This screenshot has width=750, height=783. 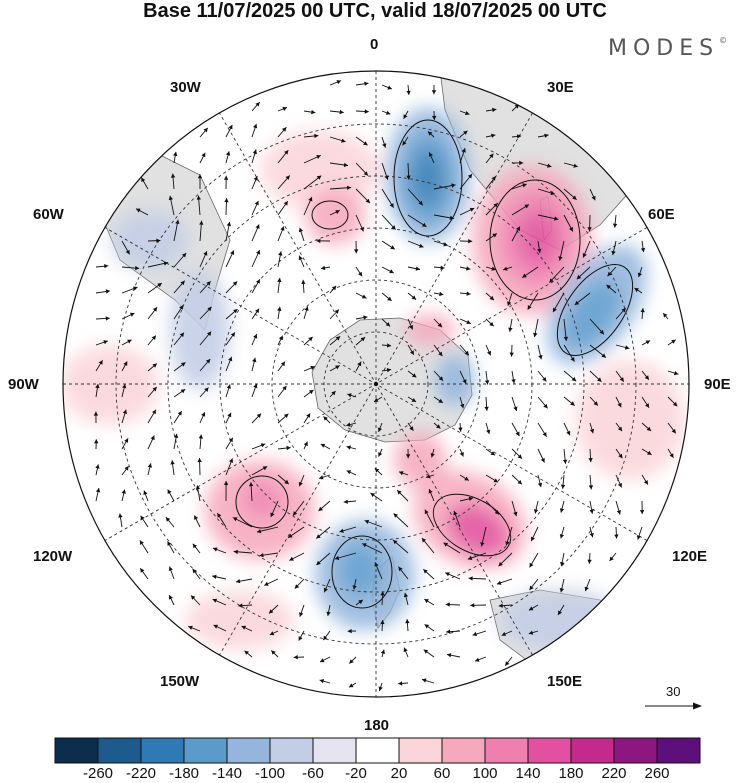 I want to click on lon-label-150e: 150E, so click(x=565, y=681).